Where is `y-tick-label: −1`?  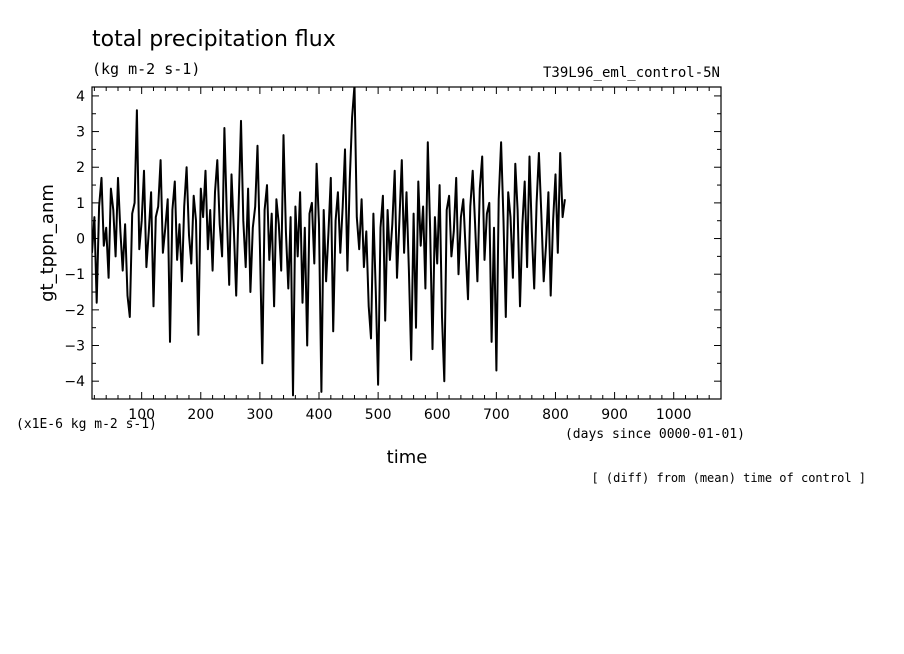 y-tick-label: −1 is located at coordinates (74, 275).